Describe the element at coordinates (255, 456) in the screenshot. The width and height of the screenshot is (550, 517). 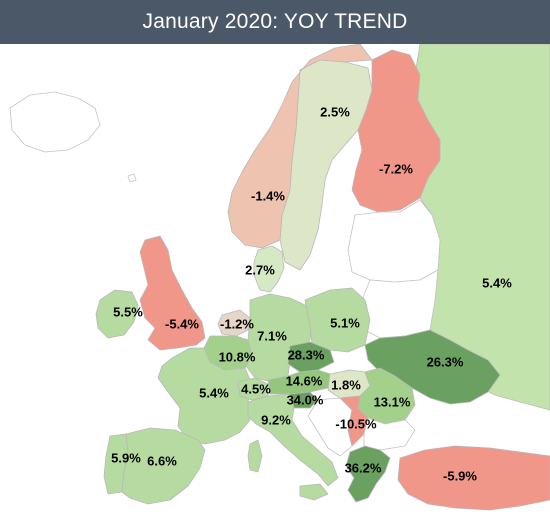
I see `region-italy-islands` at that location.